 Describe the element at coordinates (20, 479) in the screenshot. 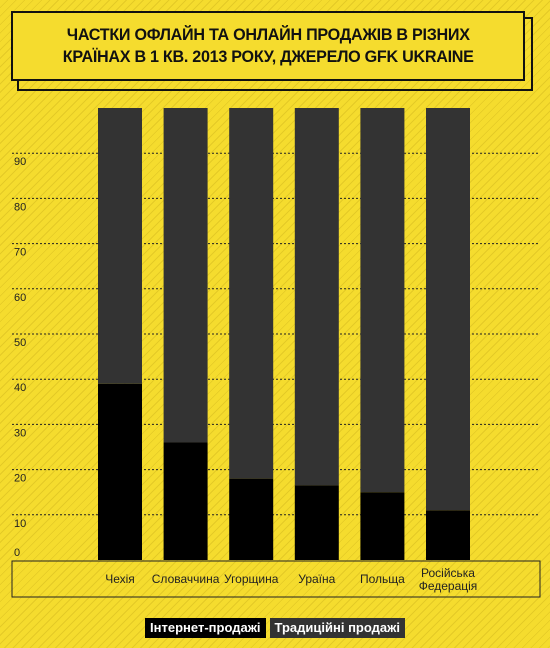

I see `y-tick-label: 20` at that location.